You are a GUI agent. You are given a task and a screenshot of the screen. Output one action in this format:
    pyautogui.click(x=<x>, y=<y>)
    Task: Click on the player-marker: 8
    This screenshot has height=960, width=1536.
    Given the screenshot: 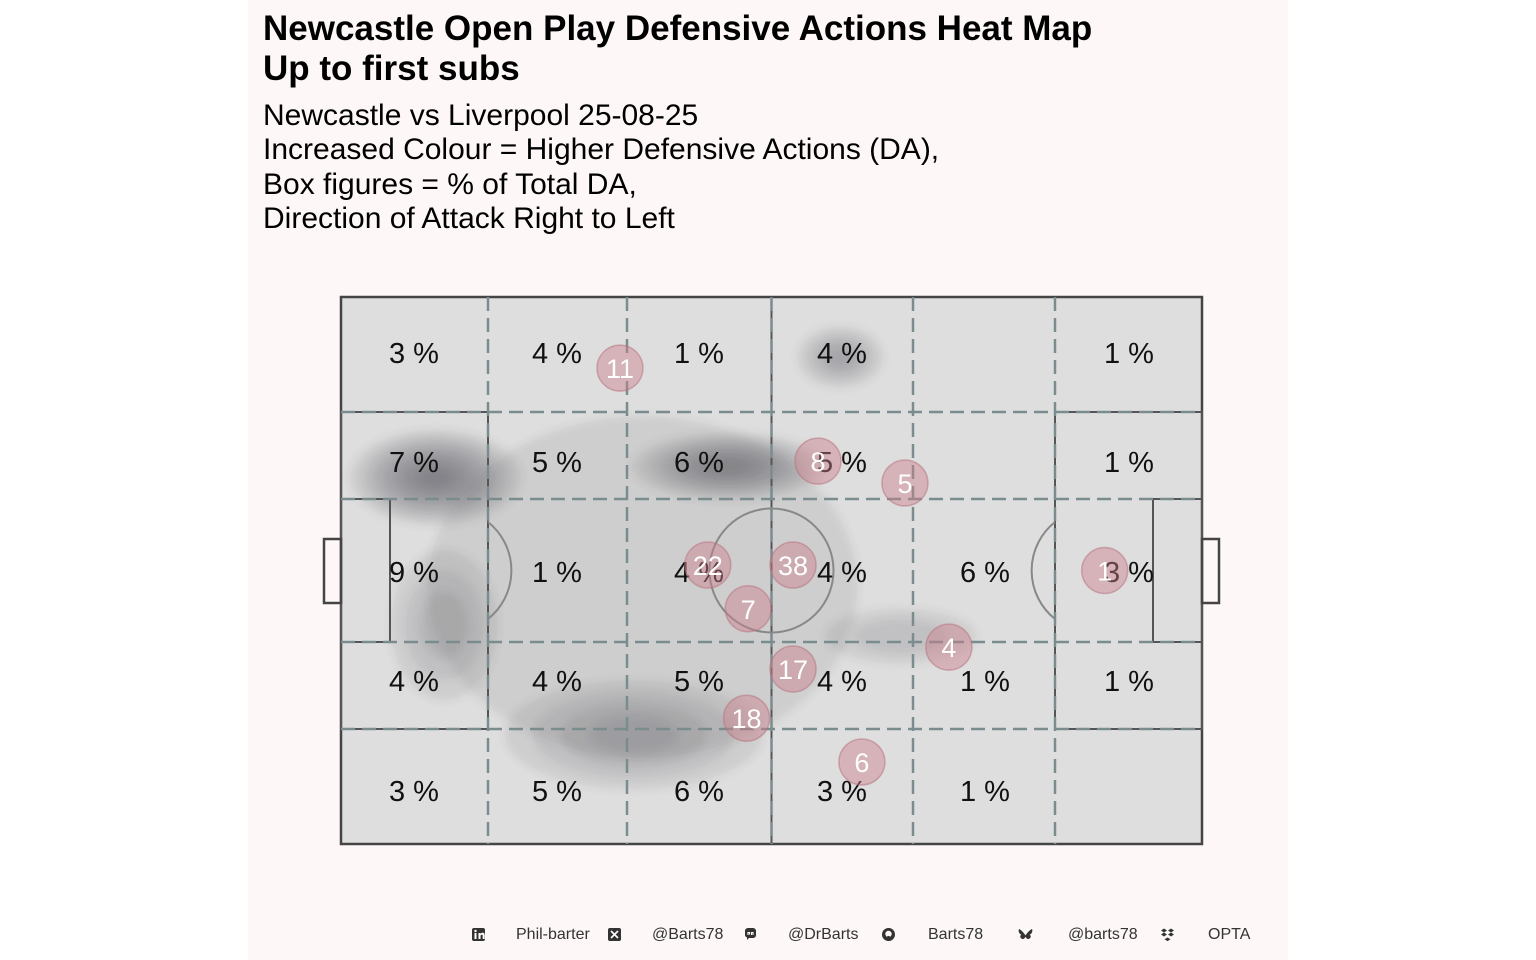 What is the action you would take?
    pyautogui.click(x=818, y=461)
    